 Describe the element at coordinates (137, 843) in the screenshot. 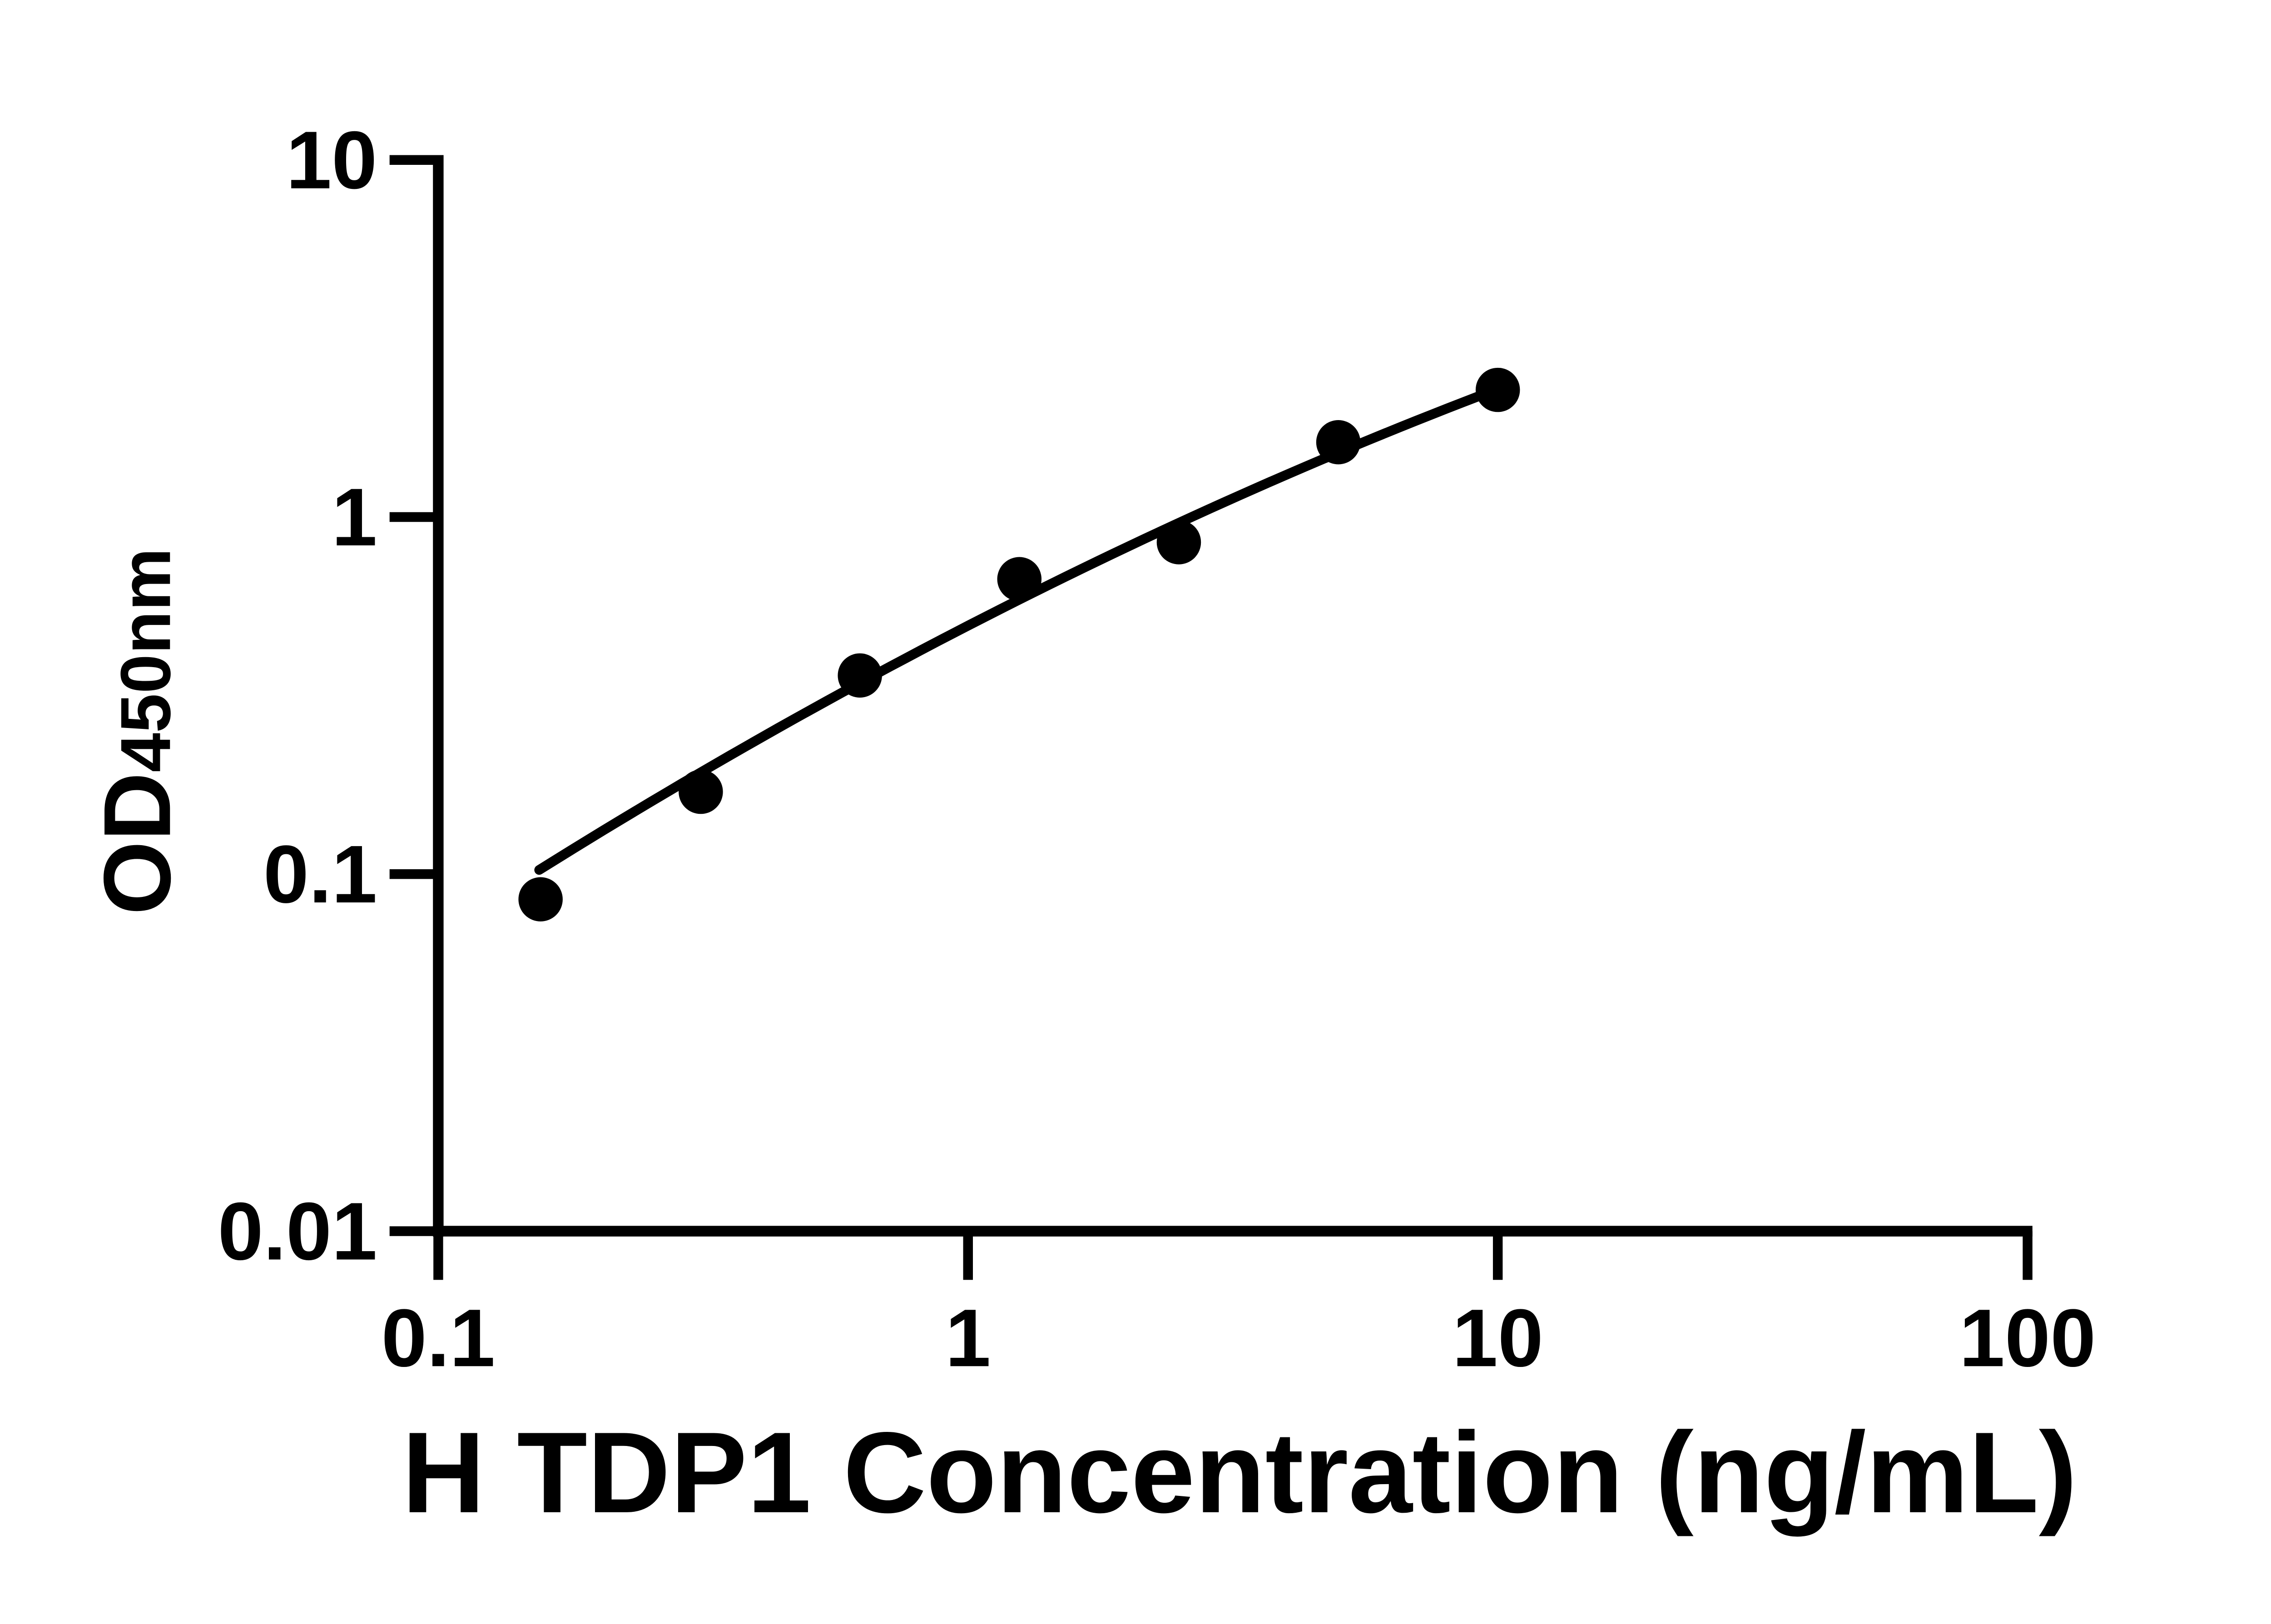

I see `y-axis-title-main: OD` at that location.